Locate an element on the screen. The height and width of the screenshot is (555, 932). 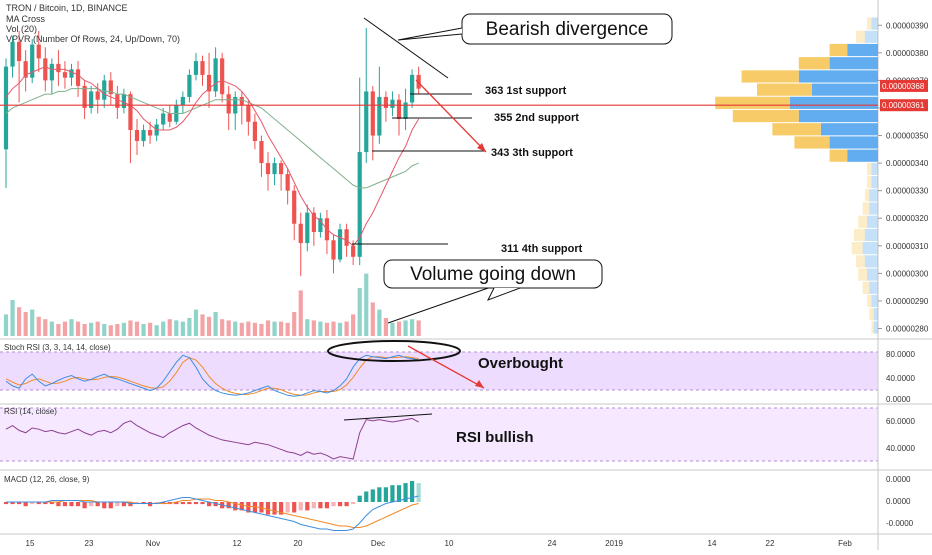
chart-title: TRON / Bitcoin, 1D, BINANCE is located at coordinates (67, 8).